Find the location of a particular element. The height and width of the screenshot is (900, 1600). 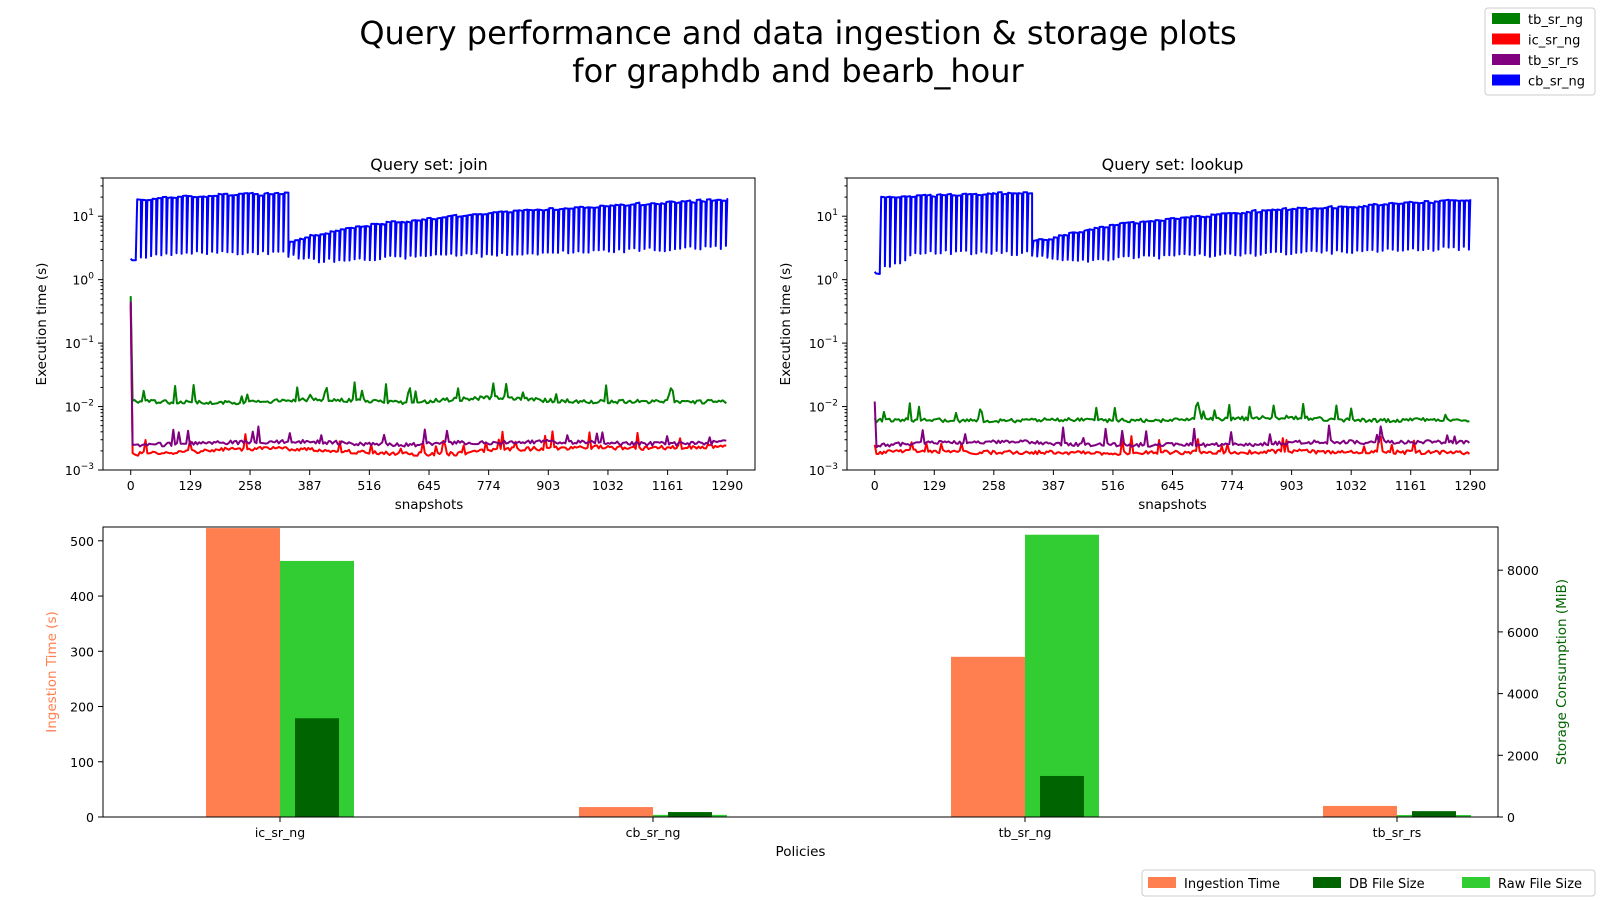

chart-title: Query set: join is located at coordinates (428, 164).